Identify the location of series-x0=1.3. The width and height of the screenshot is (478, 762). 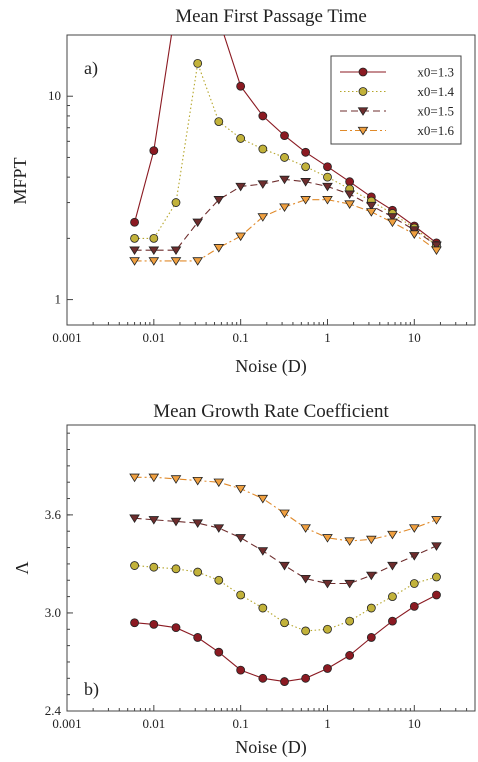
(285, 638).